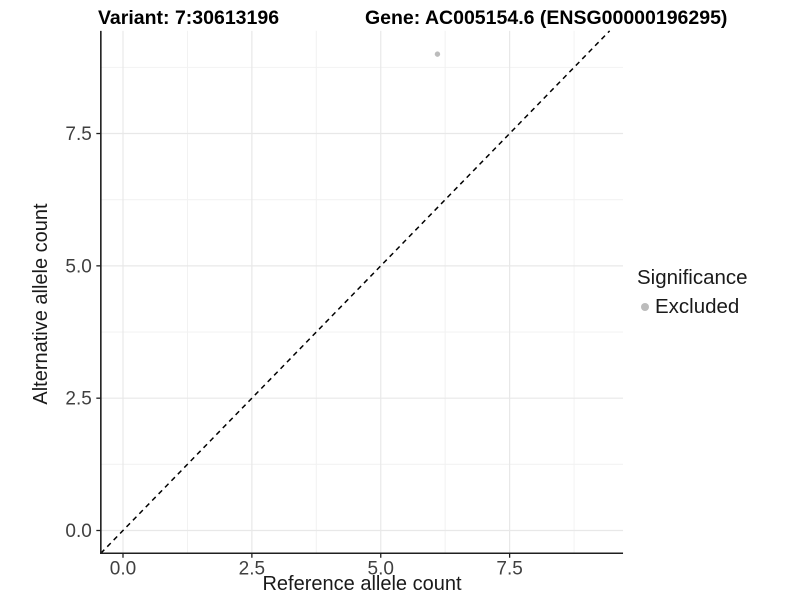  Describe the element at coordinates (697, 306) in the screenshot. I see `legend-item-label: Excluded` at that location.